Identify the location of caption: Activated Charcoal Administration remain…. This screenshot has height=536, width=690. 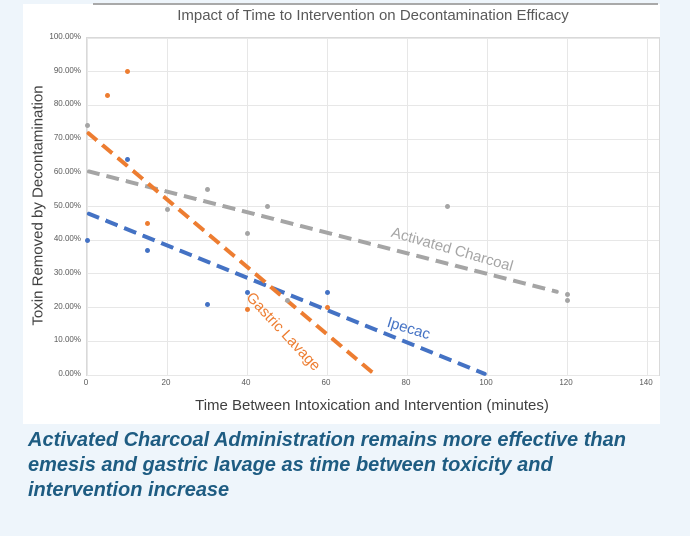
(353, 465).